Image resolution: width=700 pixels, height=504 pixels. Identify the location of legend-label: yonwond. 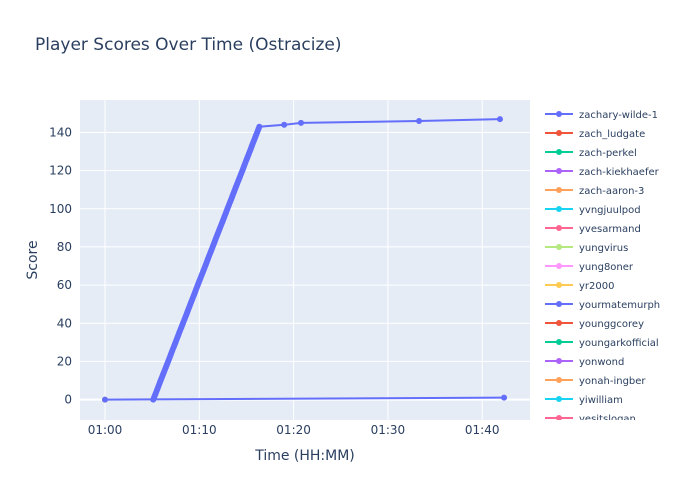
(601, 362).